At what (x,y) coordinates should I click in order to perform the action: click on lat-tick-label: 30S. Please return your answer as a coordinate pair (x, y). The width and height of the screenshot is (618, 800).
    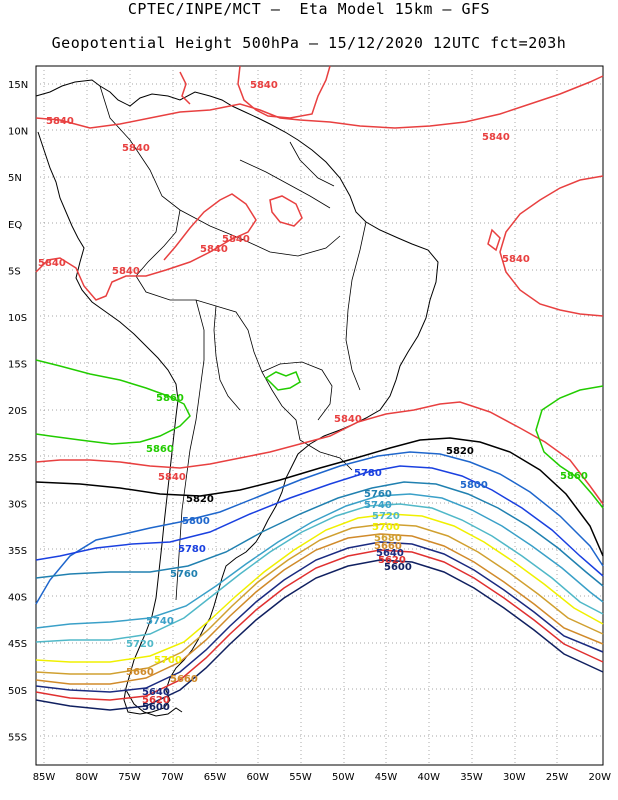
    Looking at the image, I should click on (17, 504).